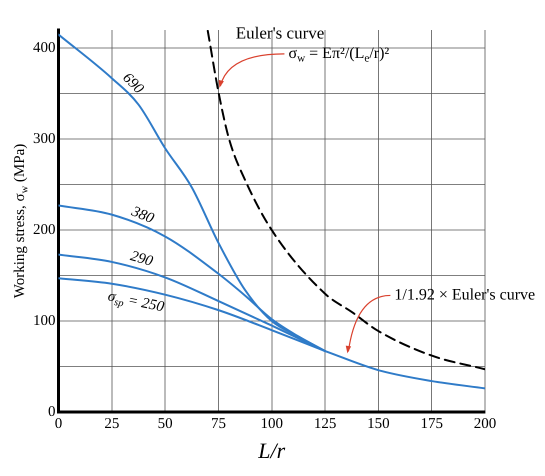 The height and width of the screenshot is (476, 545). What do you see at coordinates (44, 320) in the screenshot?
I see `y-tick-label: 100` at bounding box center [44, 320].